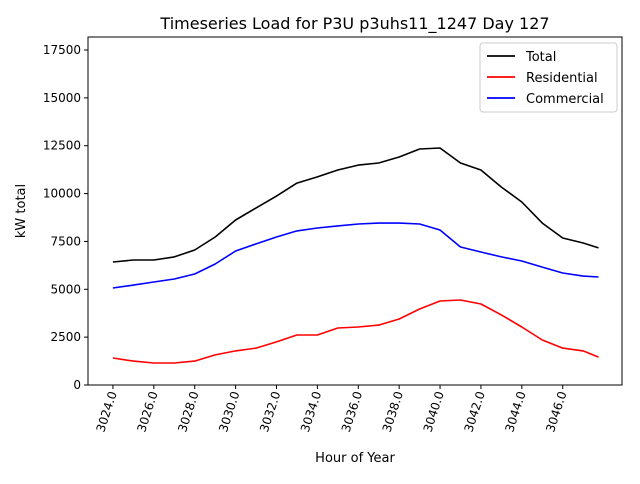 Image resolution: width=640 pixels, height=484 pixels. What do you see at coordinates (65, 241) in the screenshot?
I see `y-tick-label: 7500` at bounding box center [65, 241].